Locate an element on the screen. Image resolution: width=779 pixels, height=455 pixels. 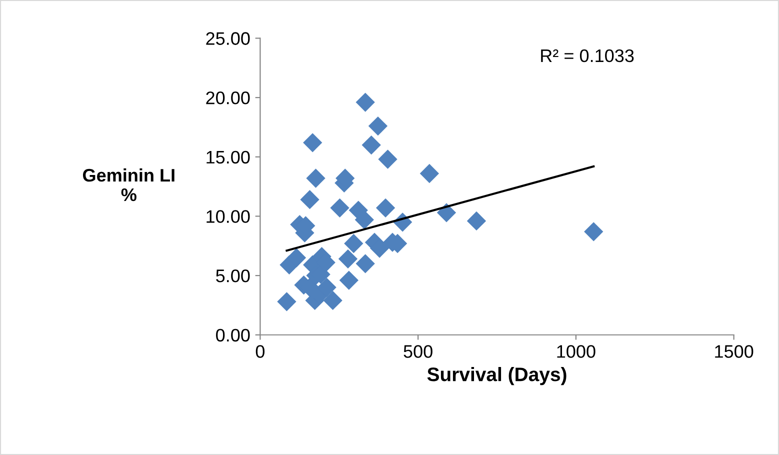
y-tick-label: 15.00 is located at coordinates (228, 157).